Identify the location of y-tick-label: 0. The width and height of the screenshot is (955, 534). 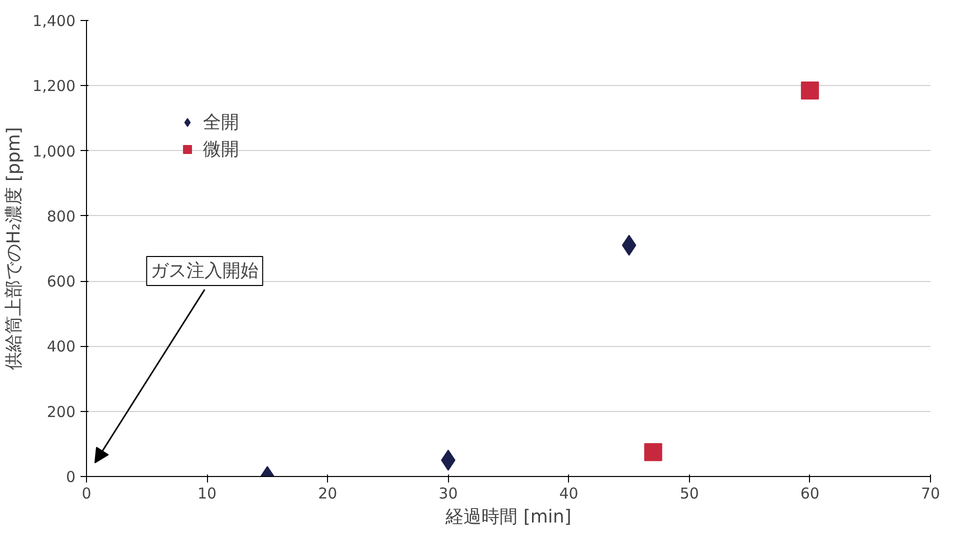
(71, 477).